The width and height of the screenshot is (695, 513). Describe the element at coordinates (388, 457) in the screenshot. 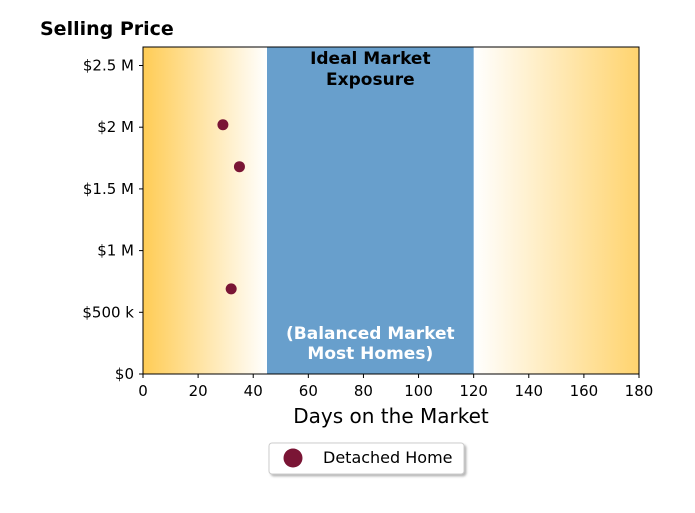

I see `legend-label: Detached Home` at that location.